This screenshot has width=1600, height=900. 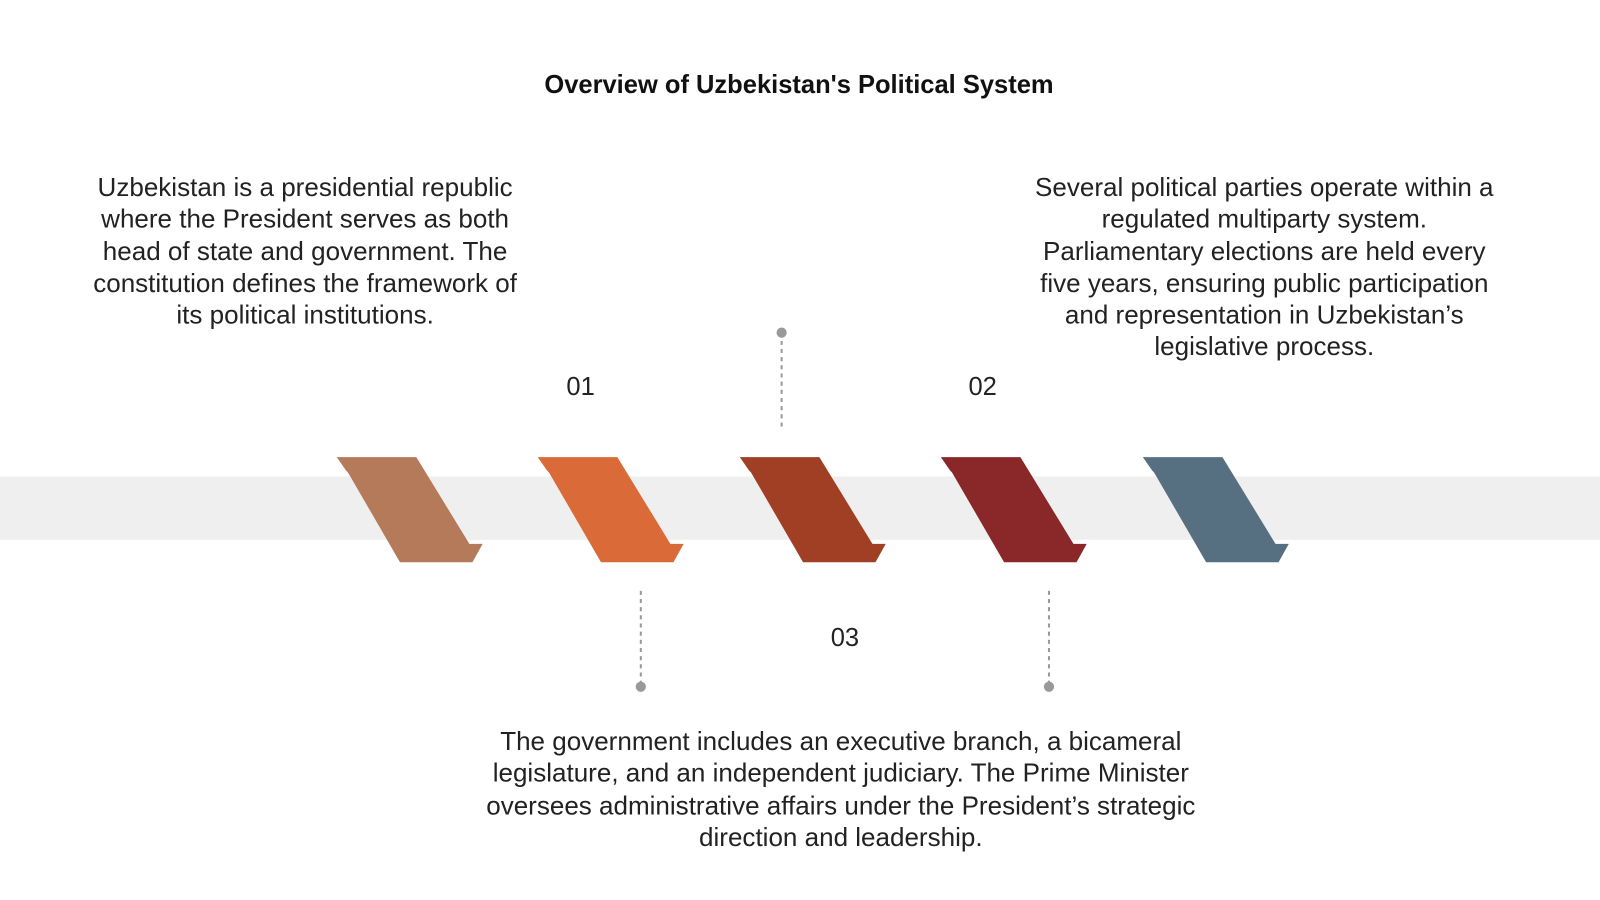 I want to click on item-number: 03, so click(x=845, y=638).